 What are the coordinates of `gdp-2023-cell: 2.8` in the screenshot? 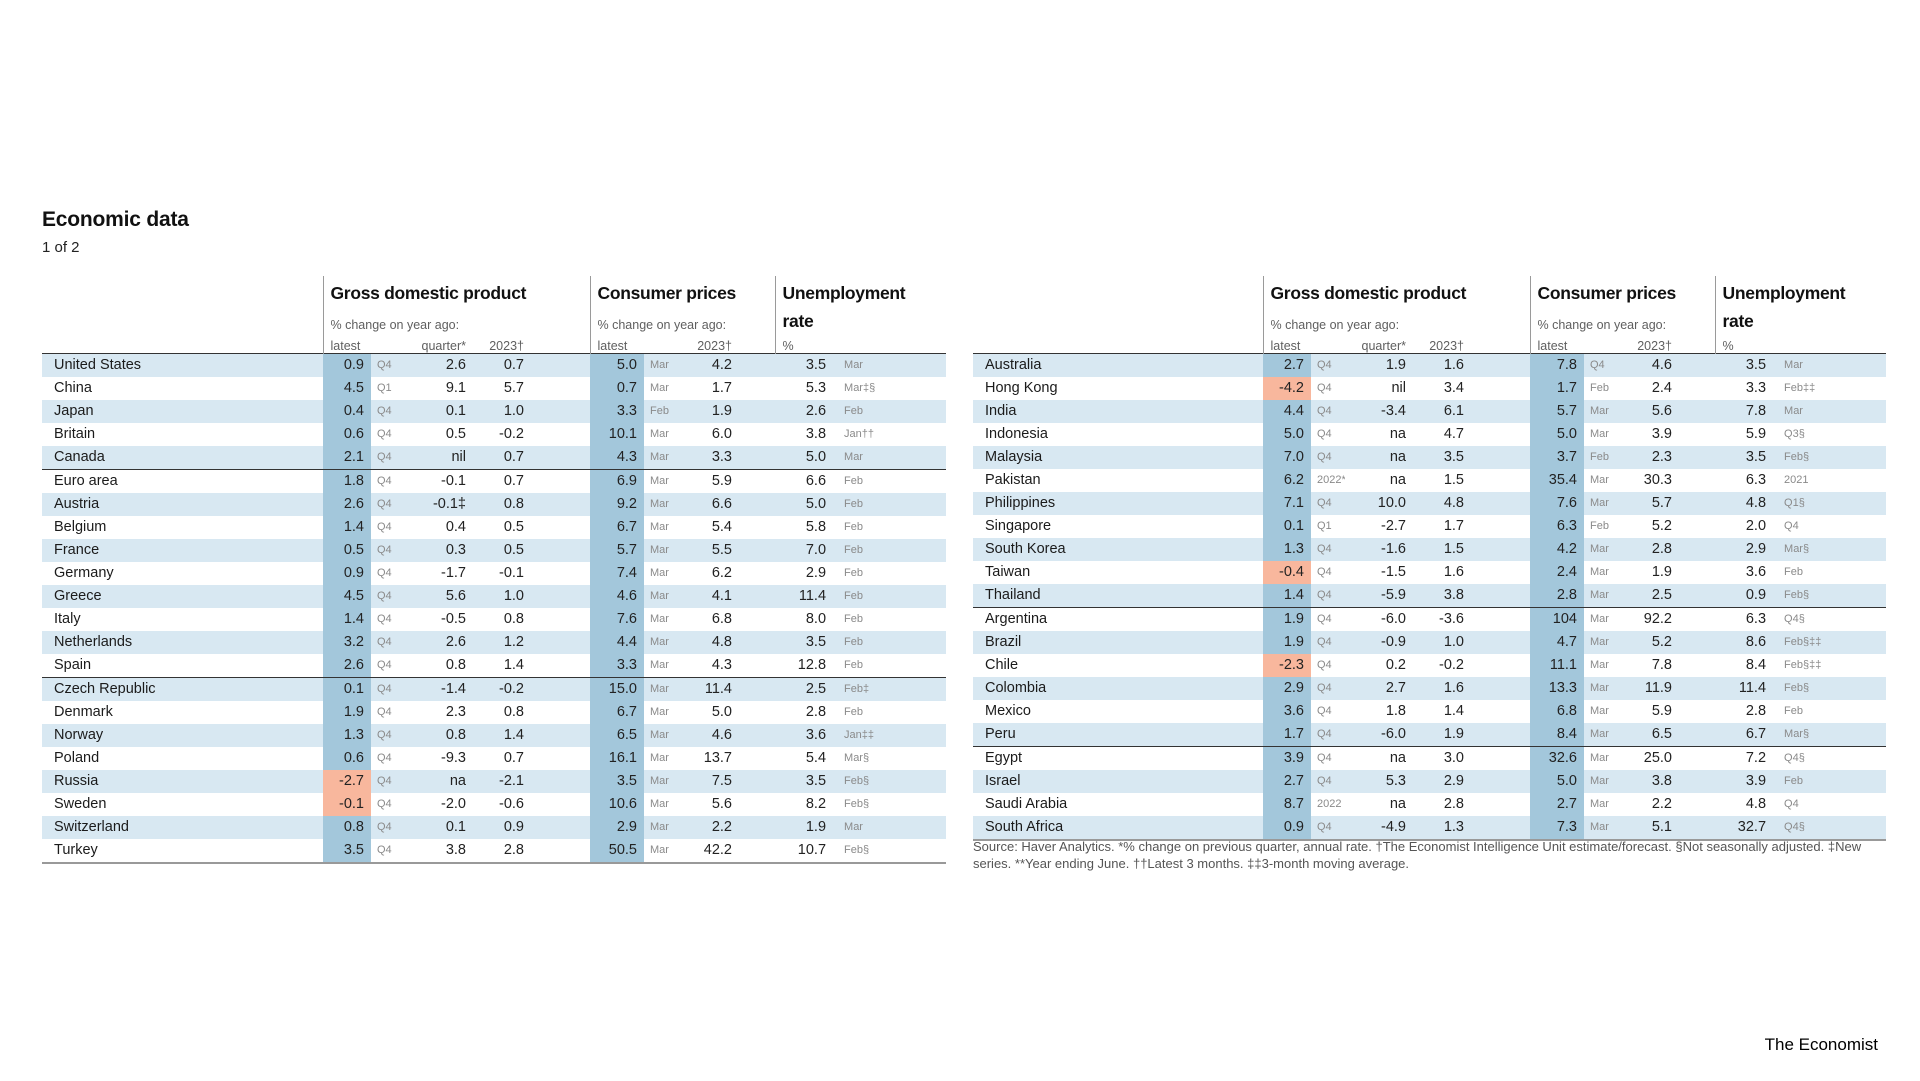 It's located at (502, 851).